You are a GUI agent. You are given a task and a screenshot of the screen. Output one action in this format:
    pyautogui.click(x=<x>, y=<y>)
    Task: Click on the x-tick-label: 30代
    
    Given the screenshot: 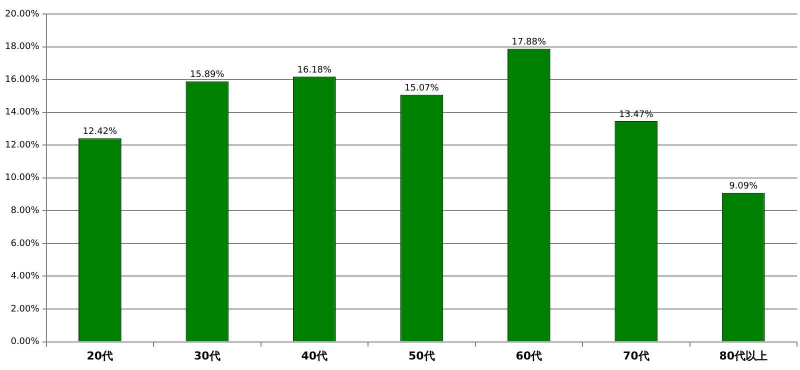 What is the action you would take?
    pyautogui.click(x=207, y=355)
    